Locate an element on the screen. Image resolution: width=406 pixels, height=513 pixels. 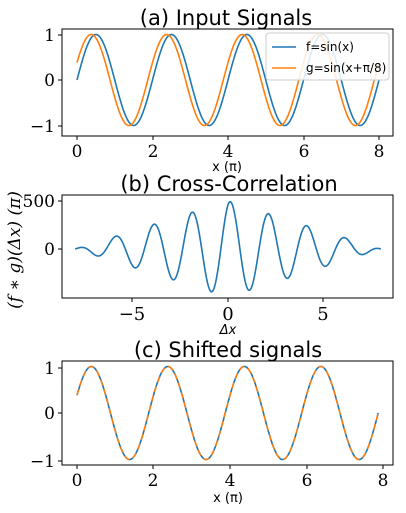
panel-b-xtick-label: 0 is located at coordinates (227, 314).